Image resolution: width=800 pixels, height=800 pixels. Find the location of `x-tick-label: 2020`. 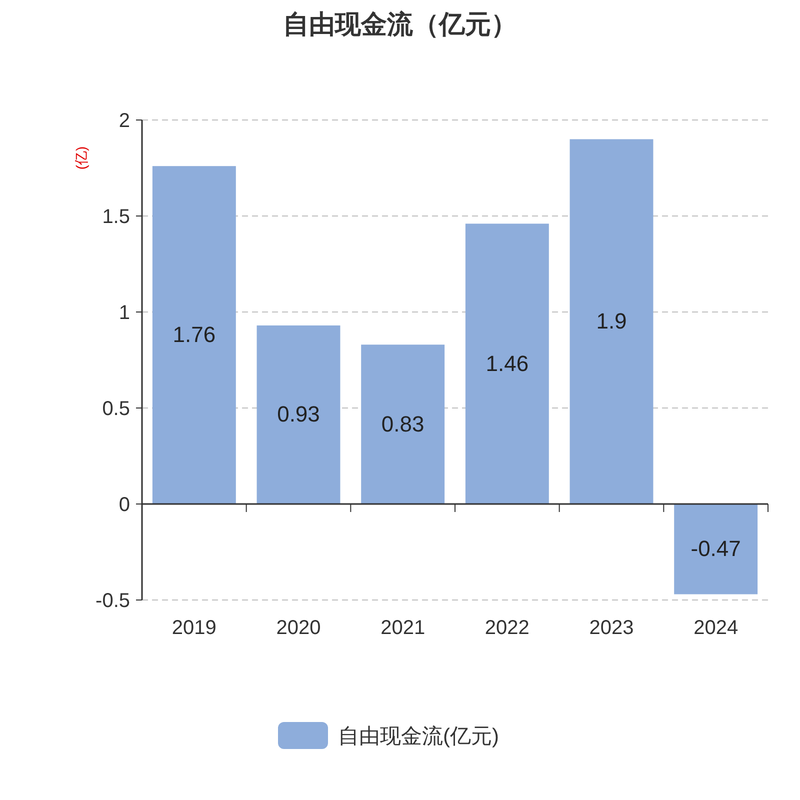

x-tick-label: 2020 is located at coordinates (298, 628).